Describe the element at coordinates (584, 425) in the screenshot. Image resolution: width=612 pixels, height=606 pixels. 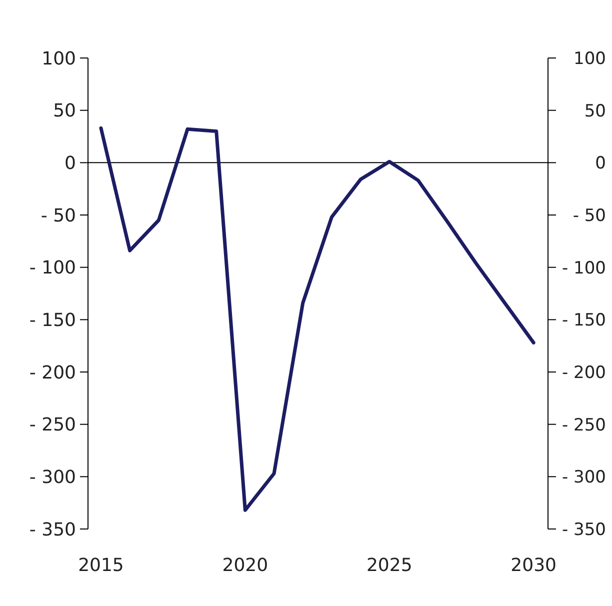
I see `y2-tick-label: - 250` at that location.